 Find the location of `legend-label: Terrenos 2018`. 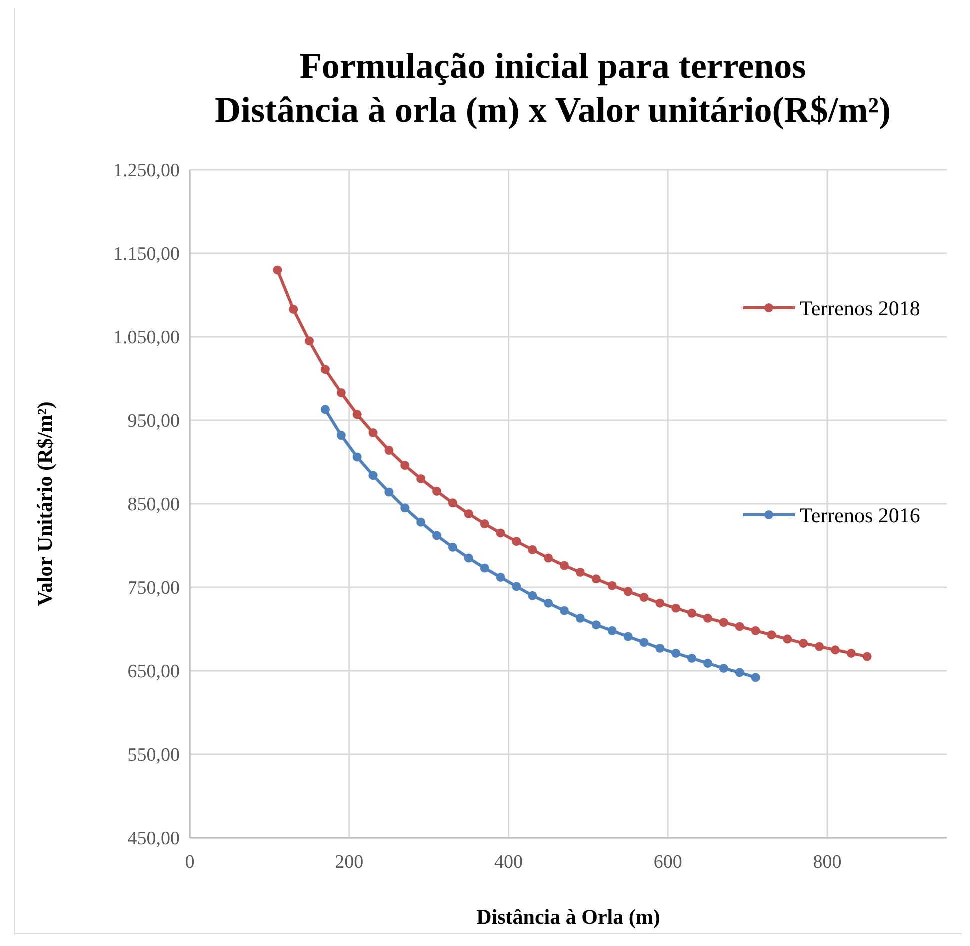

legend-label: Terrenos 2018 is located at coordinates (860, 308).